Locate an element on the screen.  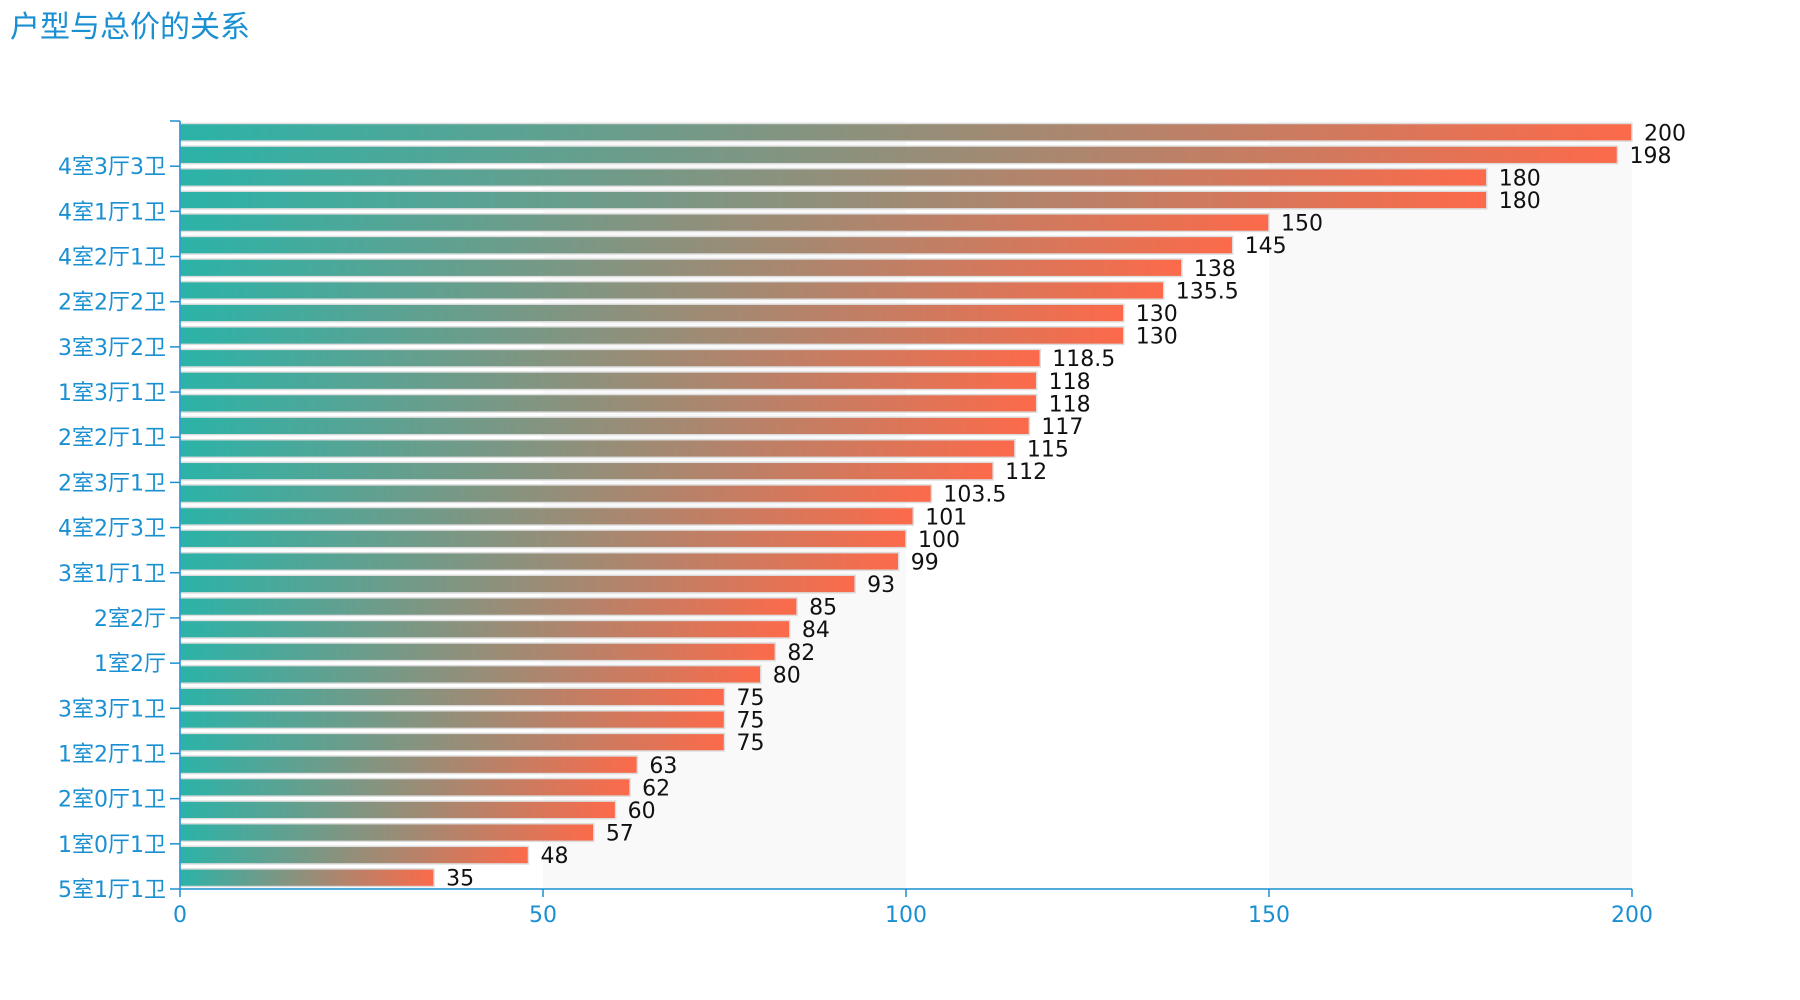
data-label: 198 is located at coordinates (1650, 156).